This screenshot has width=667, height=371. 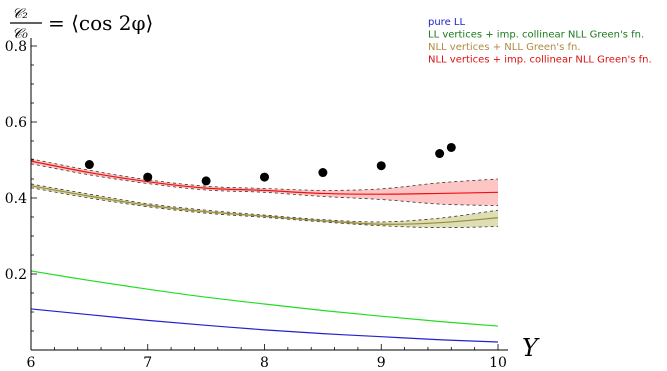 What do you see at coordinates (31, 363) in the screenshot?
I see `x-tick-label: 6` at bounding box center [31, 363].